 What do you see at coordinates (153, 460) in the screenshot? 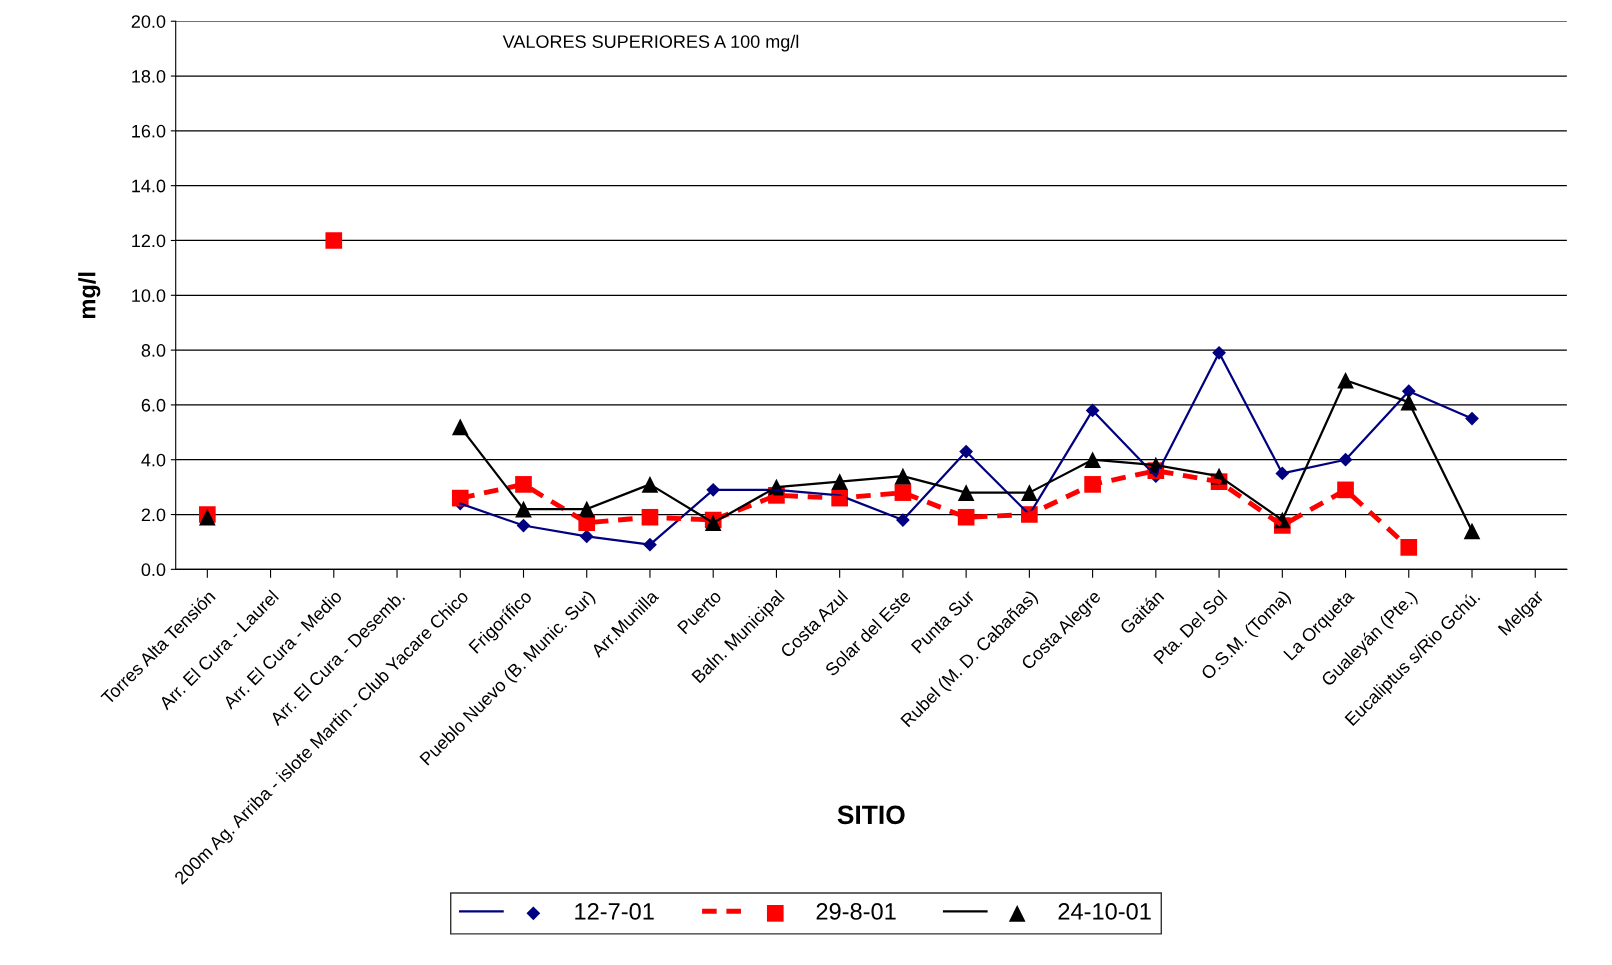
I see `y-tick-label: 4.0` at bounding box center [153, 460].